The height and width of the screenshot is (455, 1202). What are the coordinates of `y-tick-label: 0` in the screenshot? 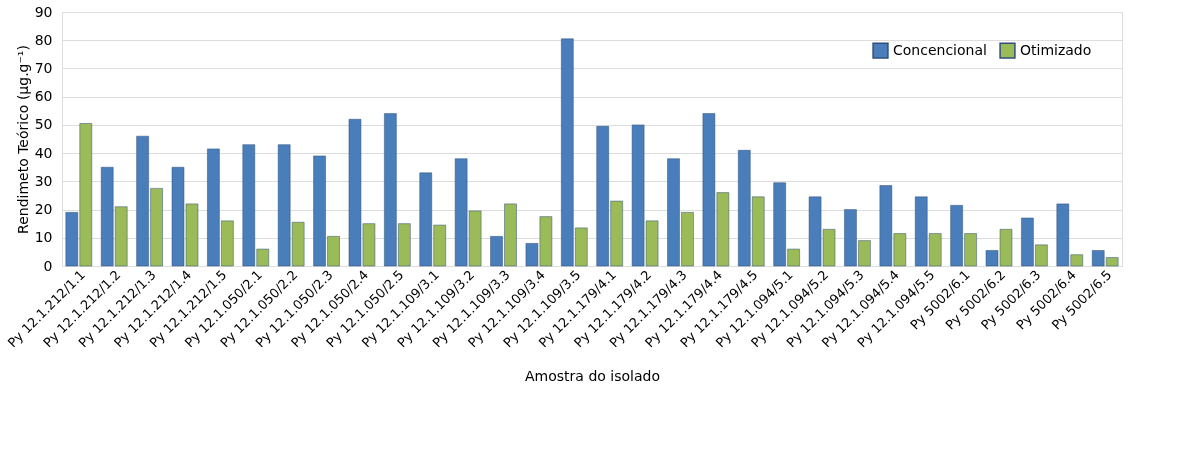 It's located at (48, 265).